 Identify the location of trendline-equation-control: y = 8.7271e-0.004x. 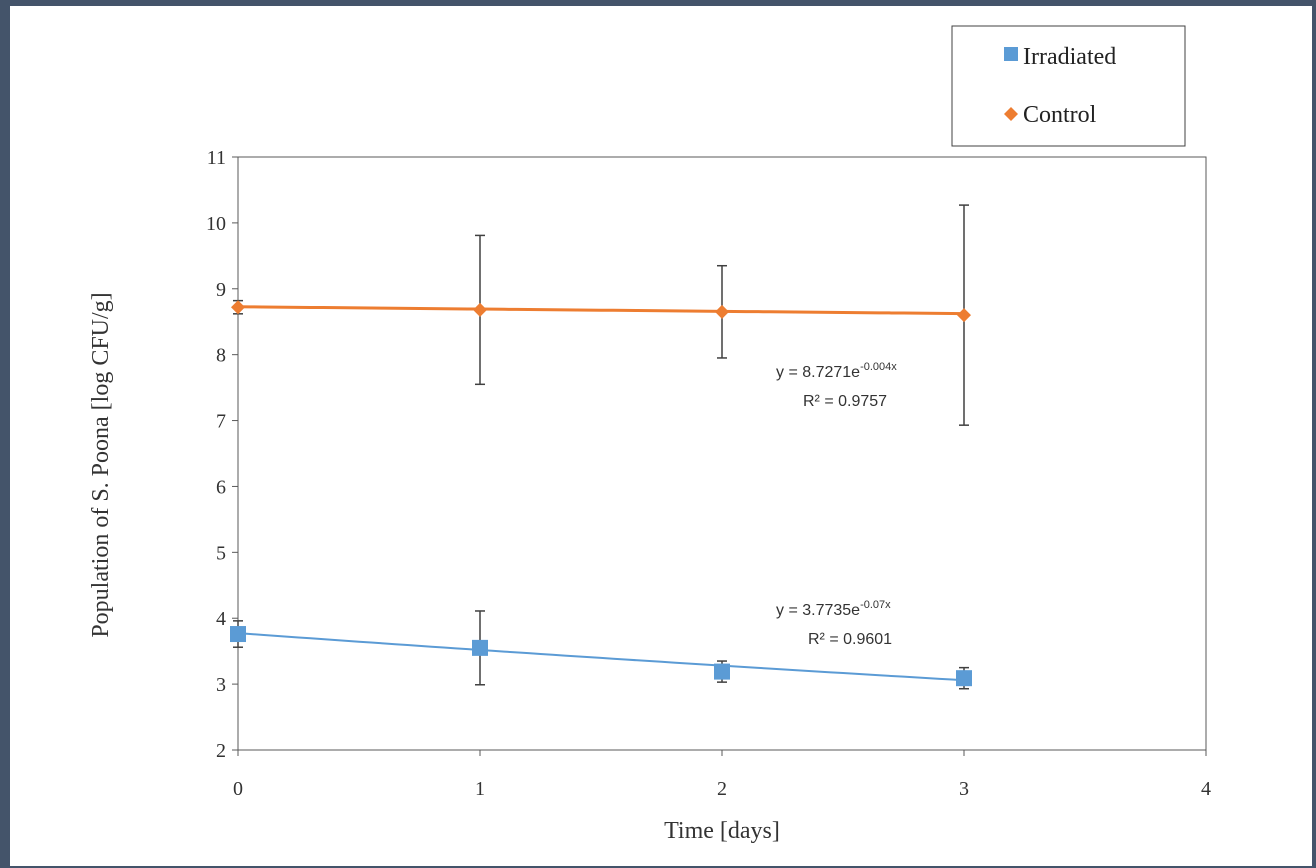
(836, 371).